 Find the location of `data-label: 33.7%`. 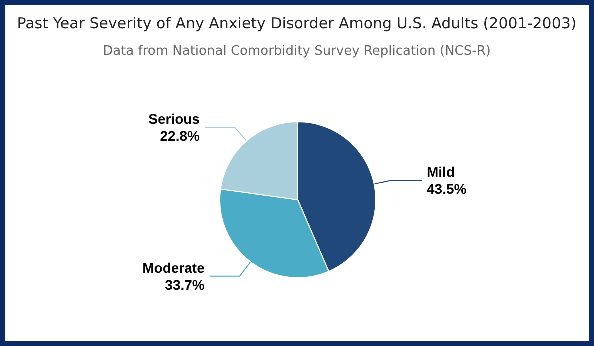

data-label: 33.7% is located at coordinates (185, 284).